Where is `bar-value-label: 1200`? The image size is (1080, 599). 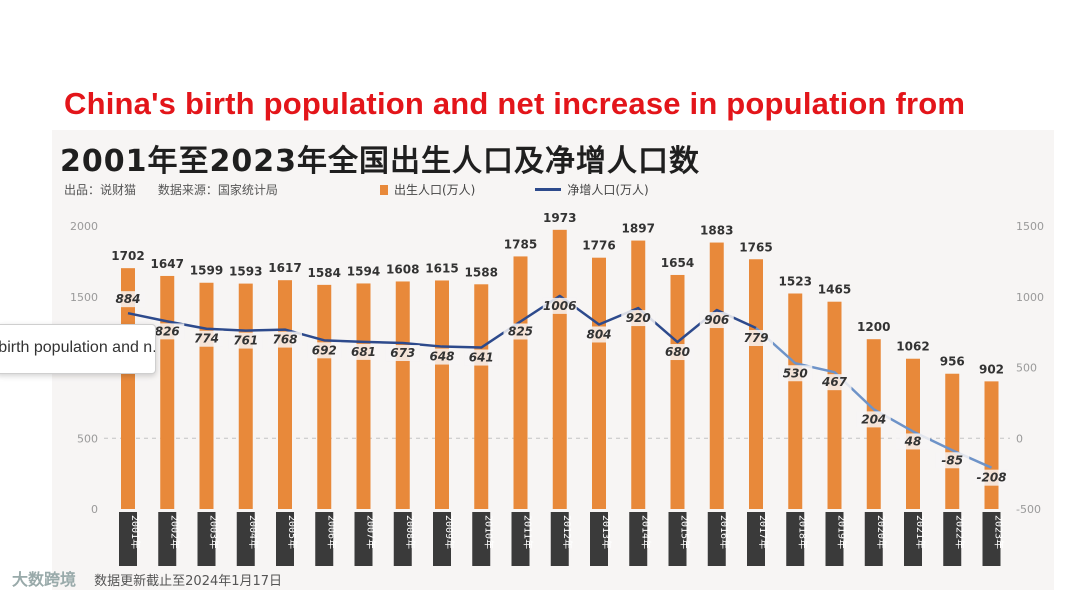 bar-value-label: 1200 is located at coordinates (873, 327).